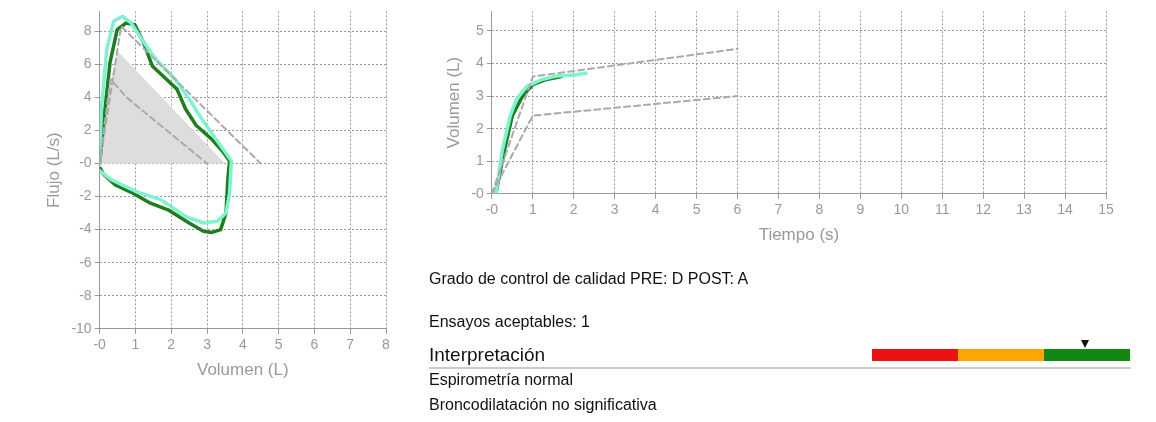  Describe the element at coordinates (480, 94) in the screenshot. I see `y-tick-label: 3` at that location.